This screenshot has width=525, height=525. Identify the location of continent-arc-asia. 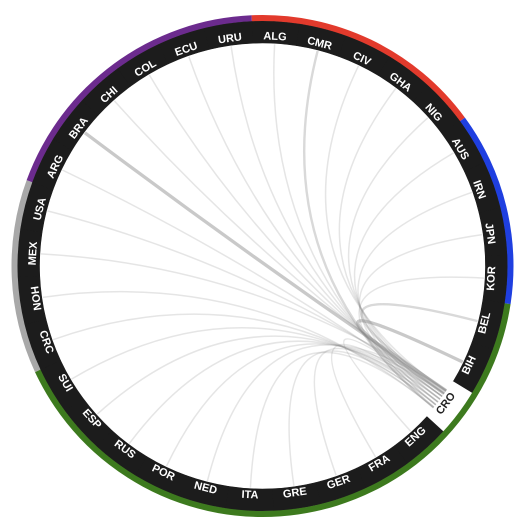
(487, 211).